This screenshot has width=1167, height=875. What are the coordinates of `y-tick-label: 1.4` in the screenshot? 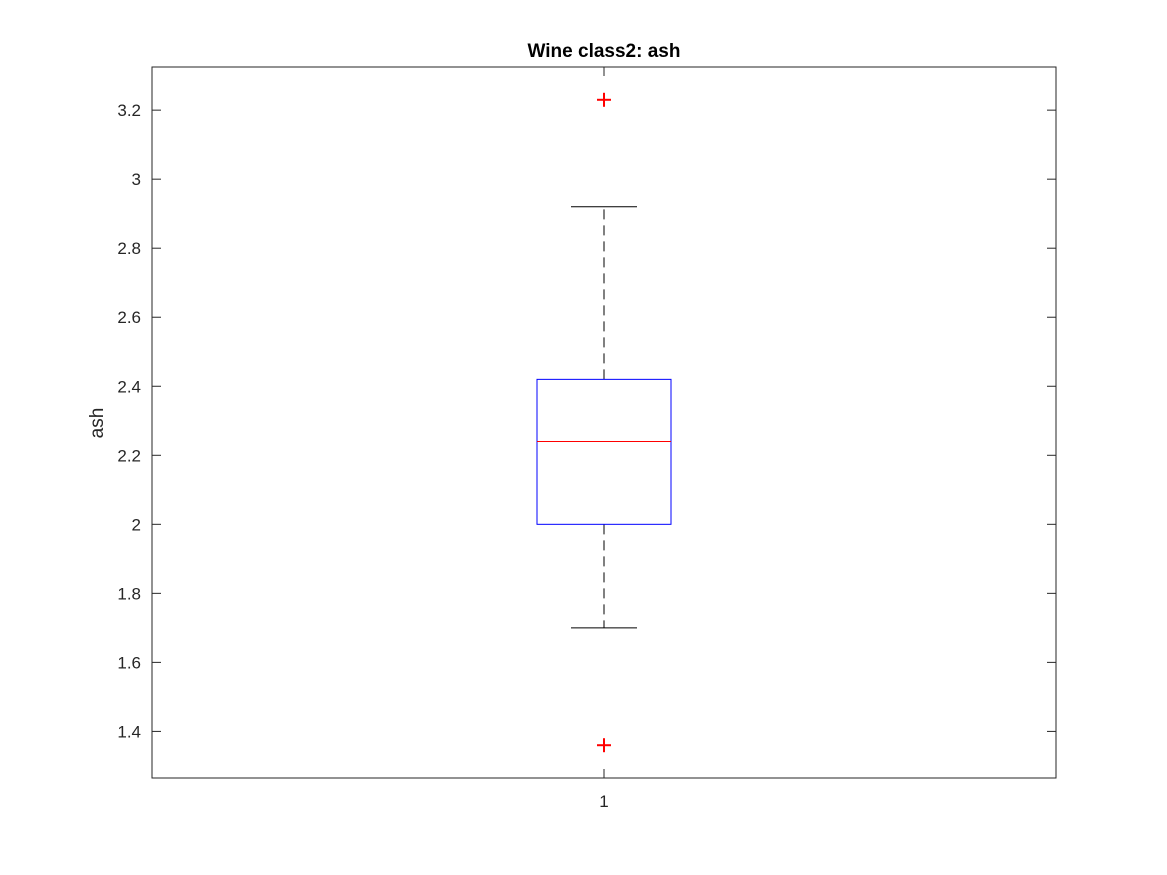 It's located at (129, 731).